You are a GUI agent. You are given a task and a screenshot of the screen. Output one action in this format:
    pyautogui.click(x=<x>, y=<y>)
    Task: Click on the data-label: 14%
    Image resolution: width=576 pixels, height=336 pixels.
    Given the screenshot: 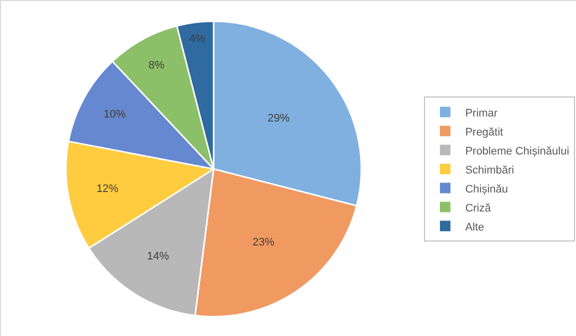 What is the action you would take?
    pyautogui.click(x=158, y=256)
    